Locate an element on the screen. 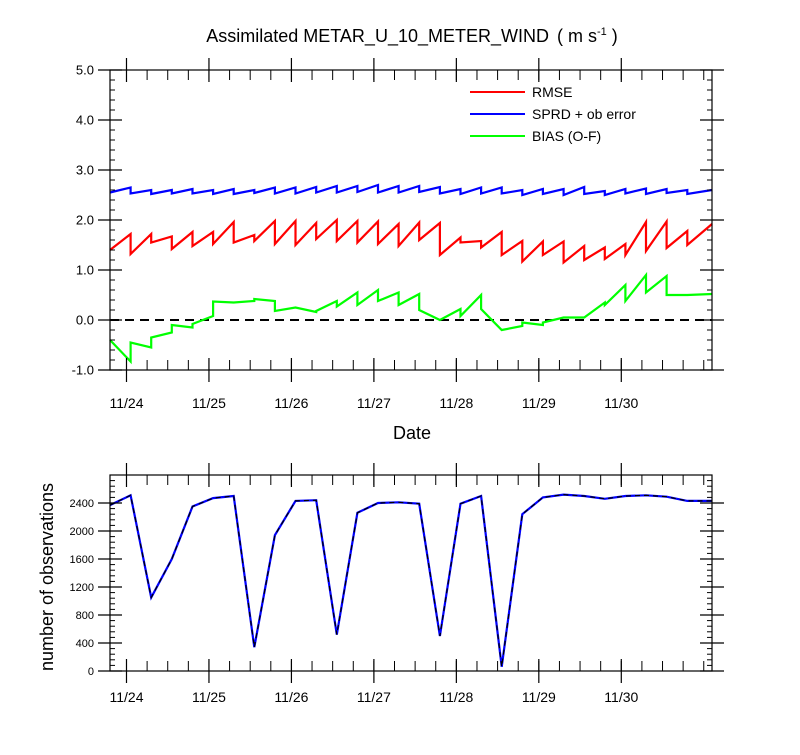 This screenshot has width=800, height=755. y-tick-label: 2.0 is located at coordinates (85, 220).